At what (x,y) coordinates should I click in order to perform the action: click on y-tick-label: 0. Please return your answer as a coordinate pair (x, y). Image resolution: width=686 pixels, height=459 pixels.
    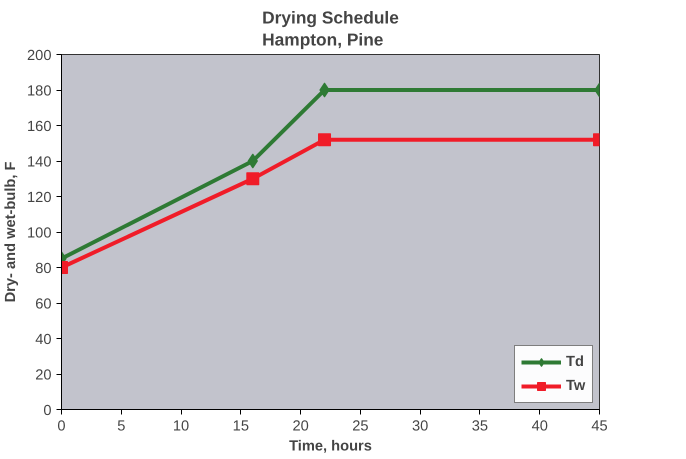
    Looking at the image, I should click on (47, 411).